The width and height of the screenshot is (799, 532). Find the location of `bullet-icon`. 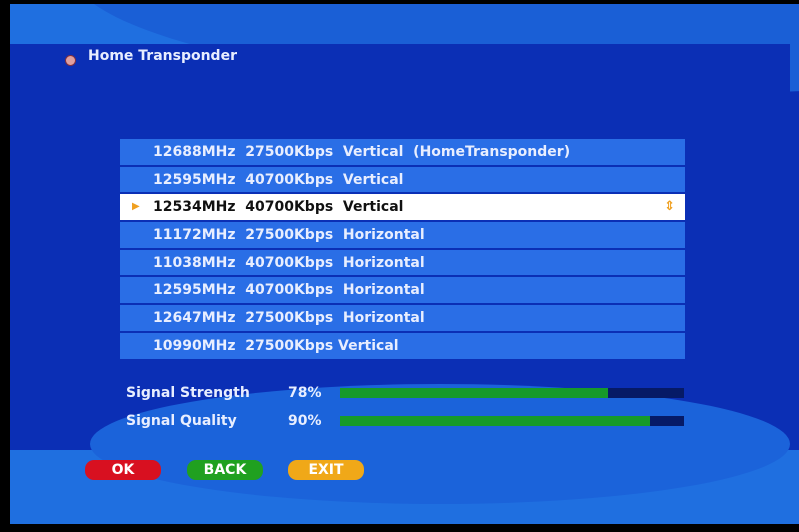

bullet-icon is located at coordinates (70, 60).